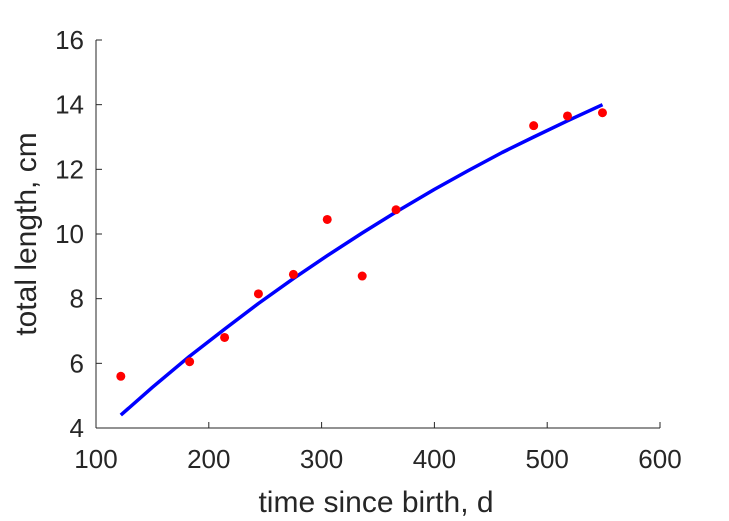 The width and height of the screenshot is (729, 521). Describe the element at coordinates (208, 459) in the screenshot. I see `x-tick-label: 200` at that location.